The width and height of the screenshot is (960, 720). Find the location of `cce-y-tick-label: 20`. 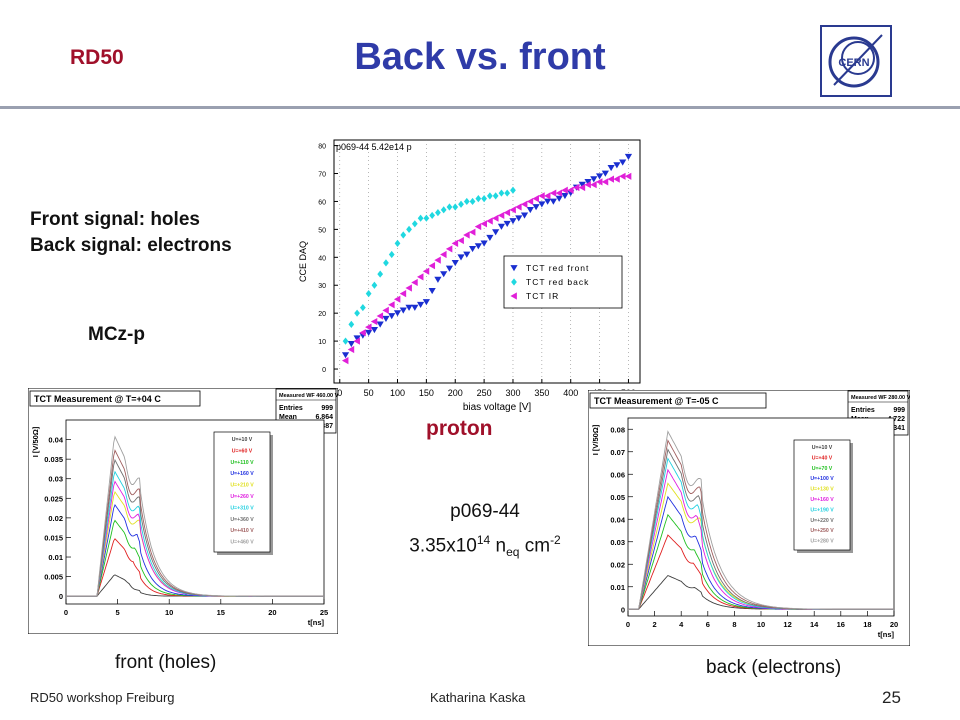

cce-y-tick-label: 20 is located at coordinates (322, 314).